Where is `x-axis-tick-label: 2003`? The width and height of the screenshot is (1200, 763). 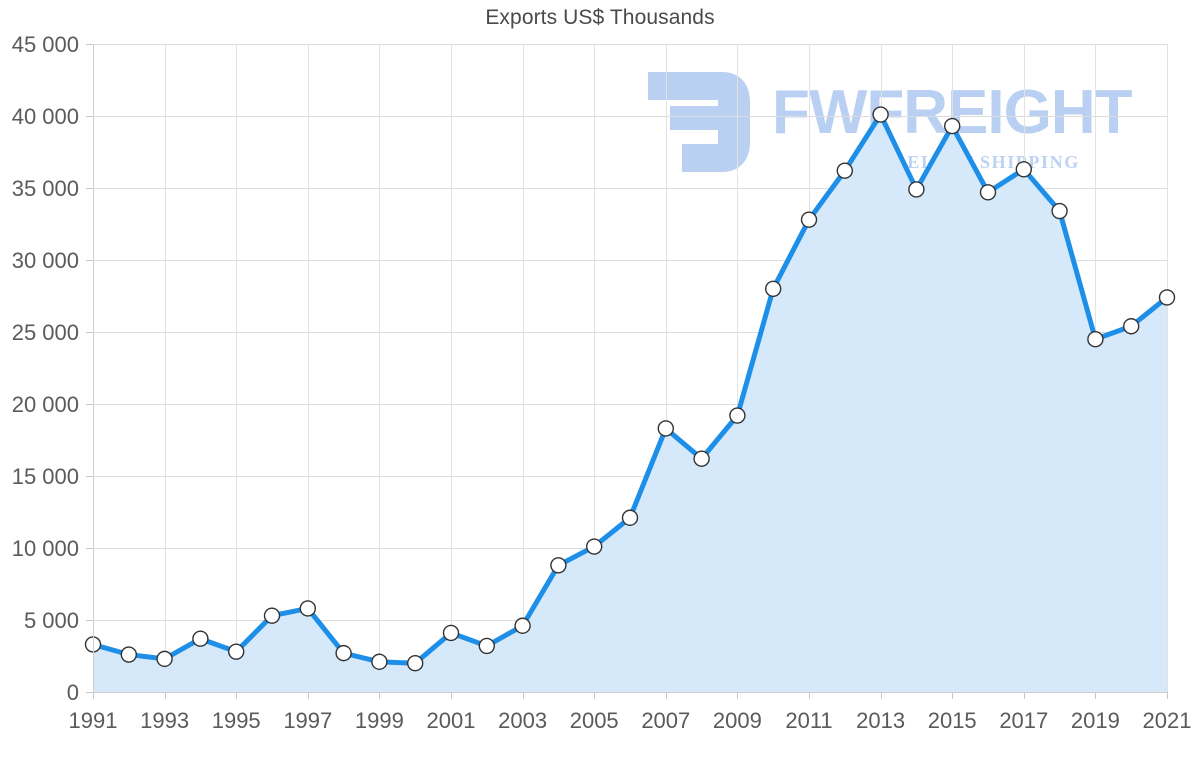 x-axis-tick-label: 2003 is located at coordinates (522, 720).